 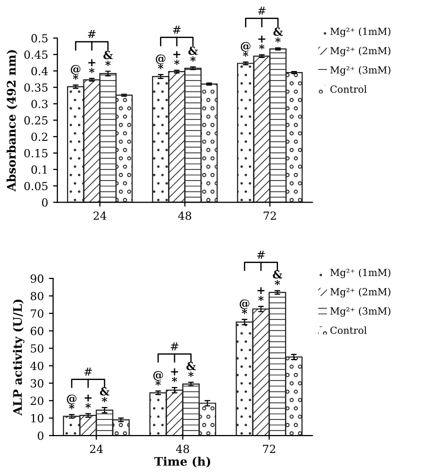 What do you see at coordinates (39, 169) in the screenshot?
I see `y-tick-label: 0.1` at bounding box center [39, 169].